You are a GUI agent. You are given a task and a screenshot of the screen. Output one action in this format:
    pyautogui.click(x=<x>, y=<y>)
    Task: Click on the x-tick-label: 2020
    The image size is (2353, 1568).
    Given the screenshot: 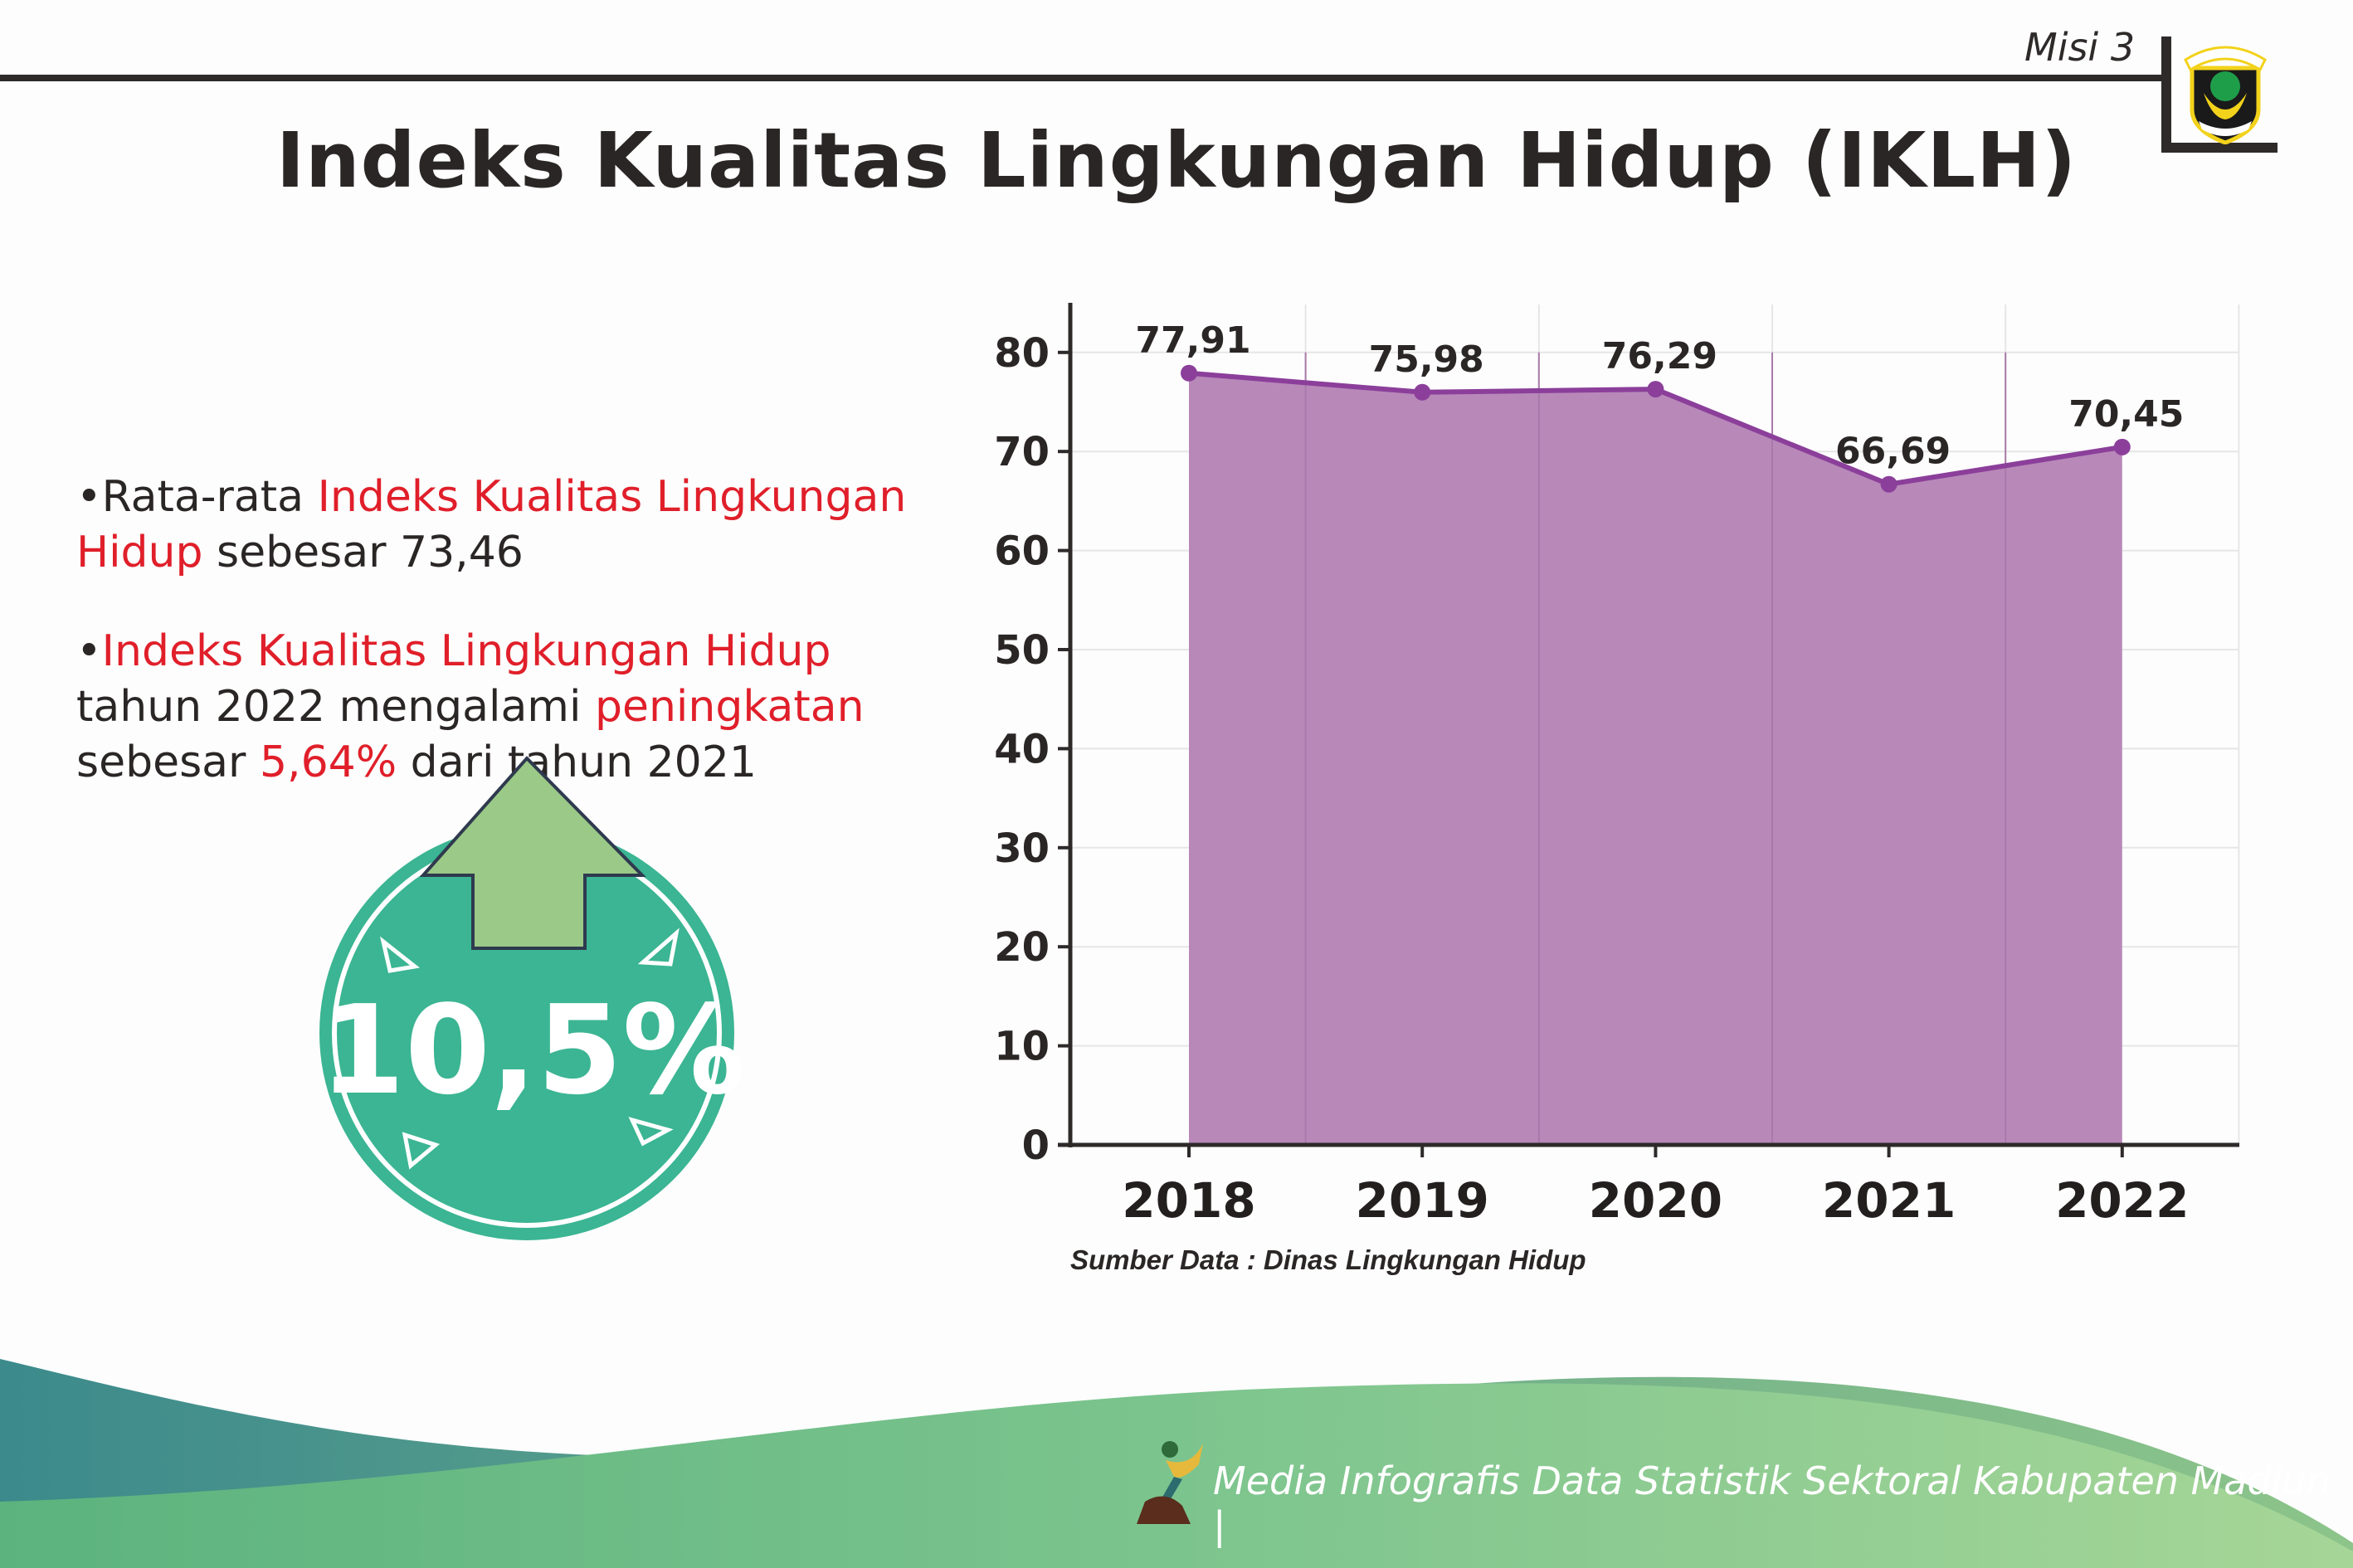 What is the action you would take?
    pyautogui.click(x=1655, y=1200)
    